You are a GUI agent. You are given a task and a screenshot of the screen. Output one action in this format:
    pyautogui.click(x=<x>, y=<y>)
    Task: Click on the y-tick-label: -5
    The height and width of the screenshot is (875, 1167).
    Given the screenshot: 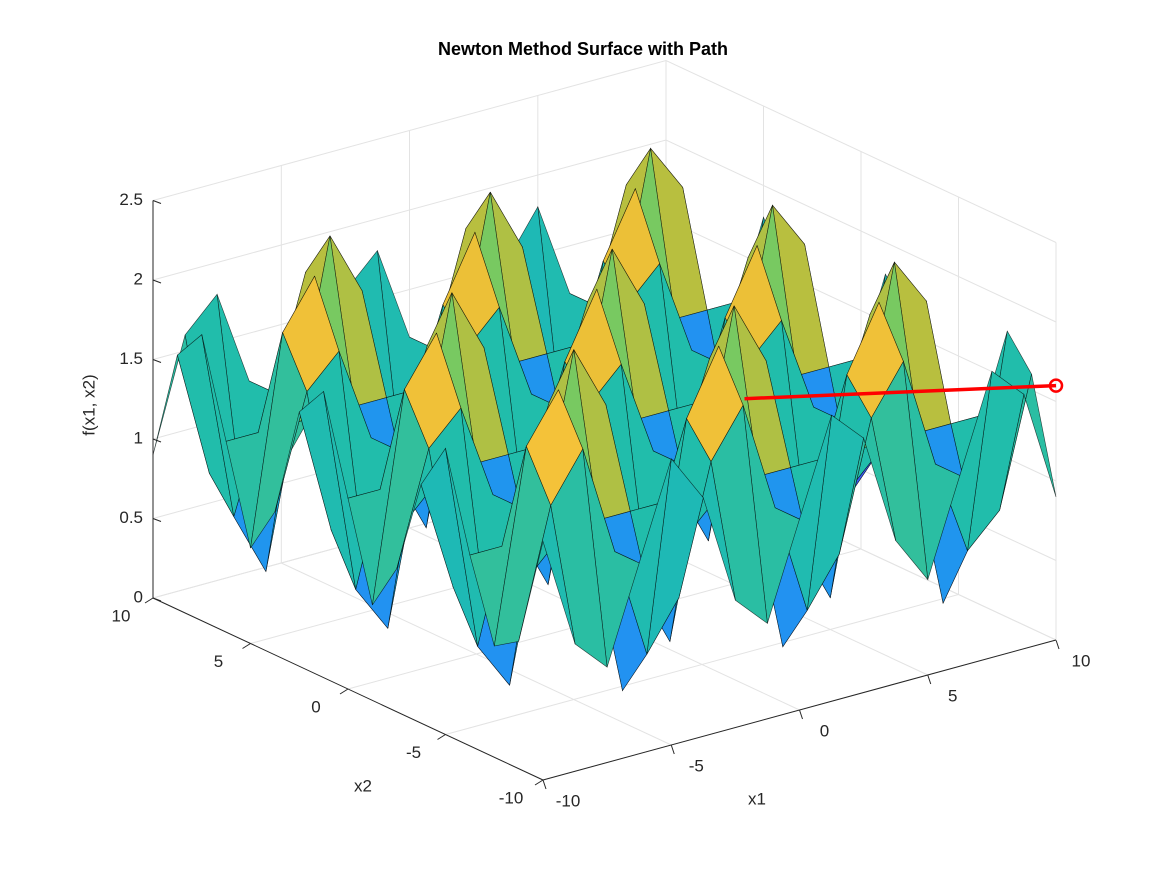 What is the action you would take?
    pyautogui.click(x=413, y=752)
    